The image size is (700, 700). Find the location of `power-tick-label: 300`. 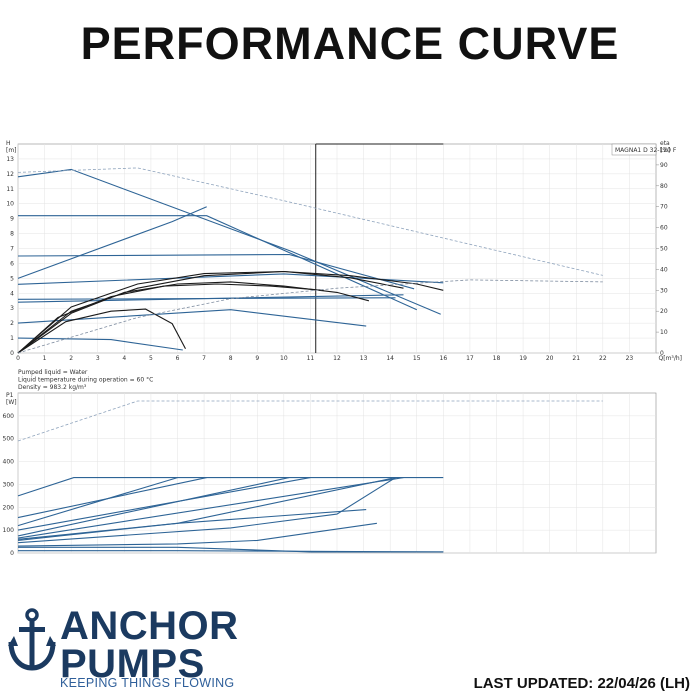

power-tick-label: 300 is located at coordinates (9, 484).